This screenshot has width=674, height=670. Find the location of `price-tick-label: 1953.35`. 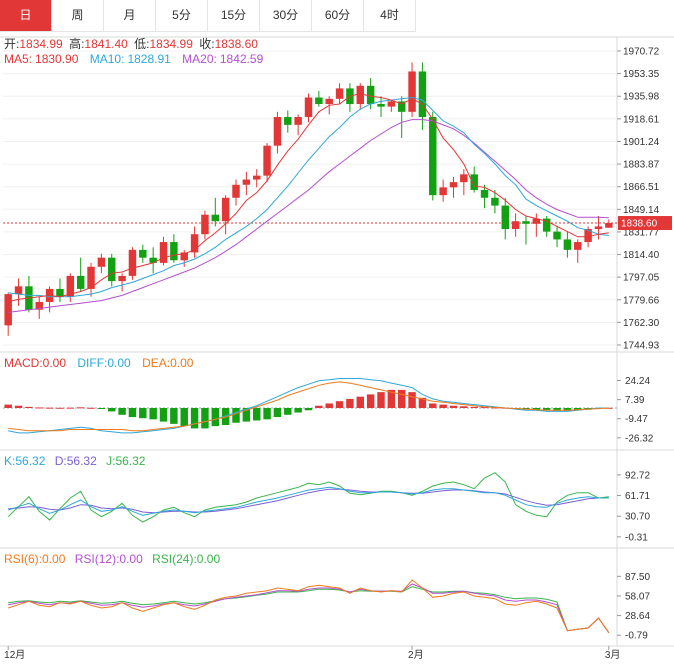

price-tick-label: 1953.35 is located at coordinates (641, 74).